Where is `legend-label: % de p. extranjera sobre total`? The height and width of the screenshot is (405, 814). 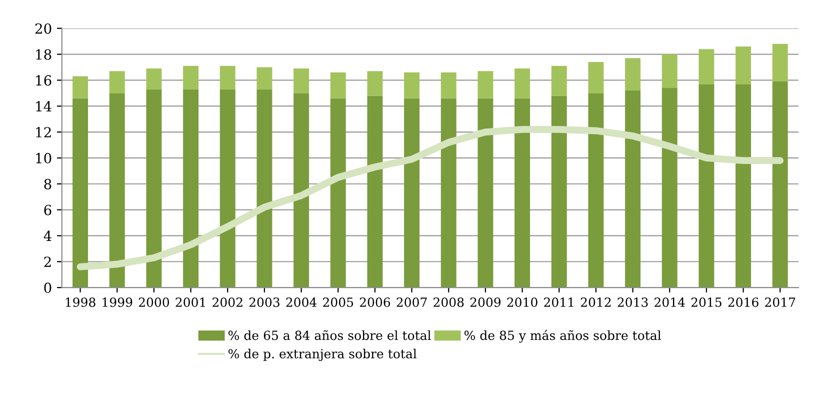 legend-label: % de p. extranjera sobre total is located at coordinates (322, 355).